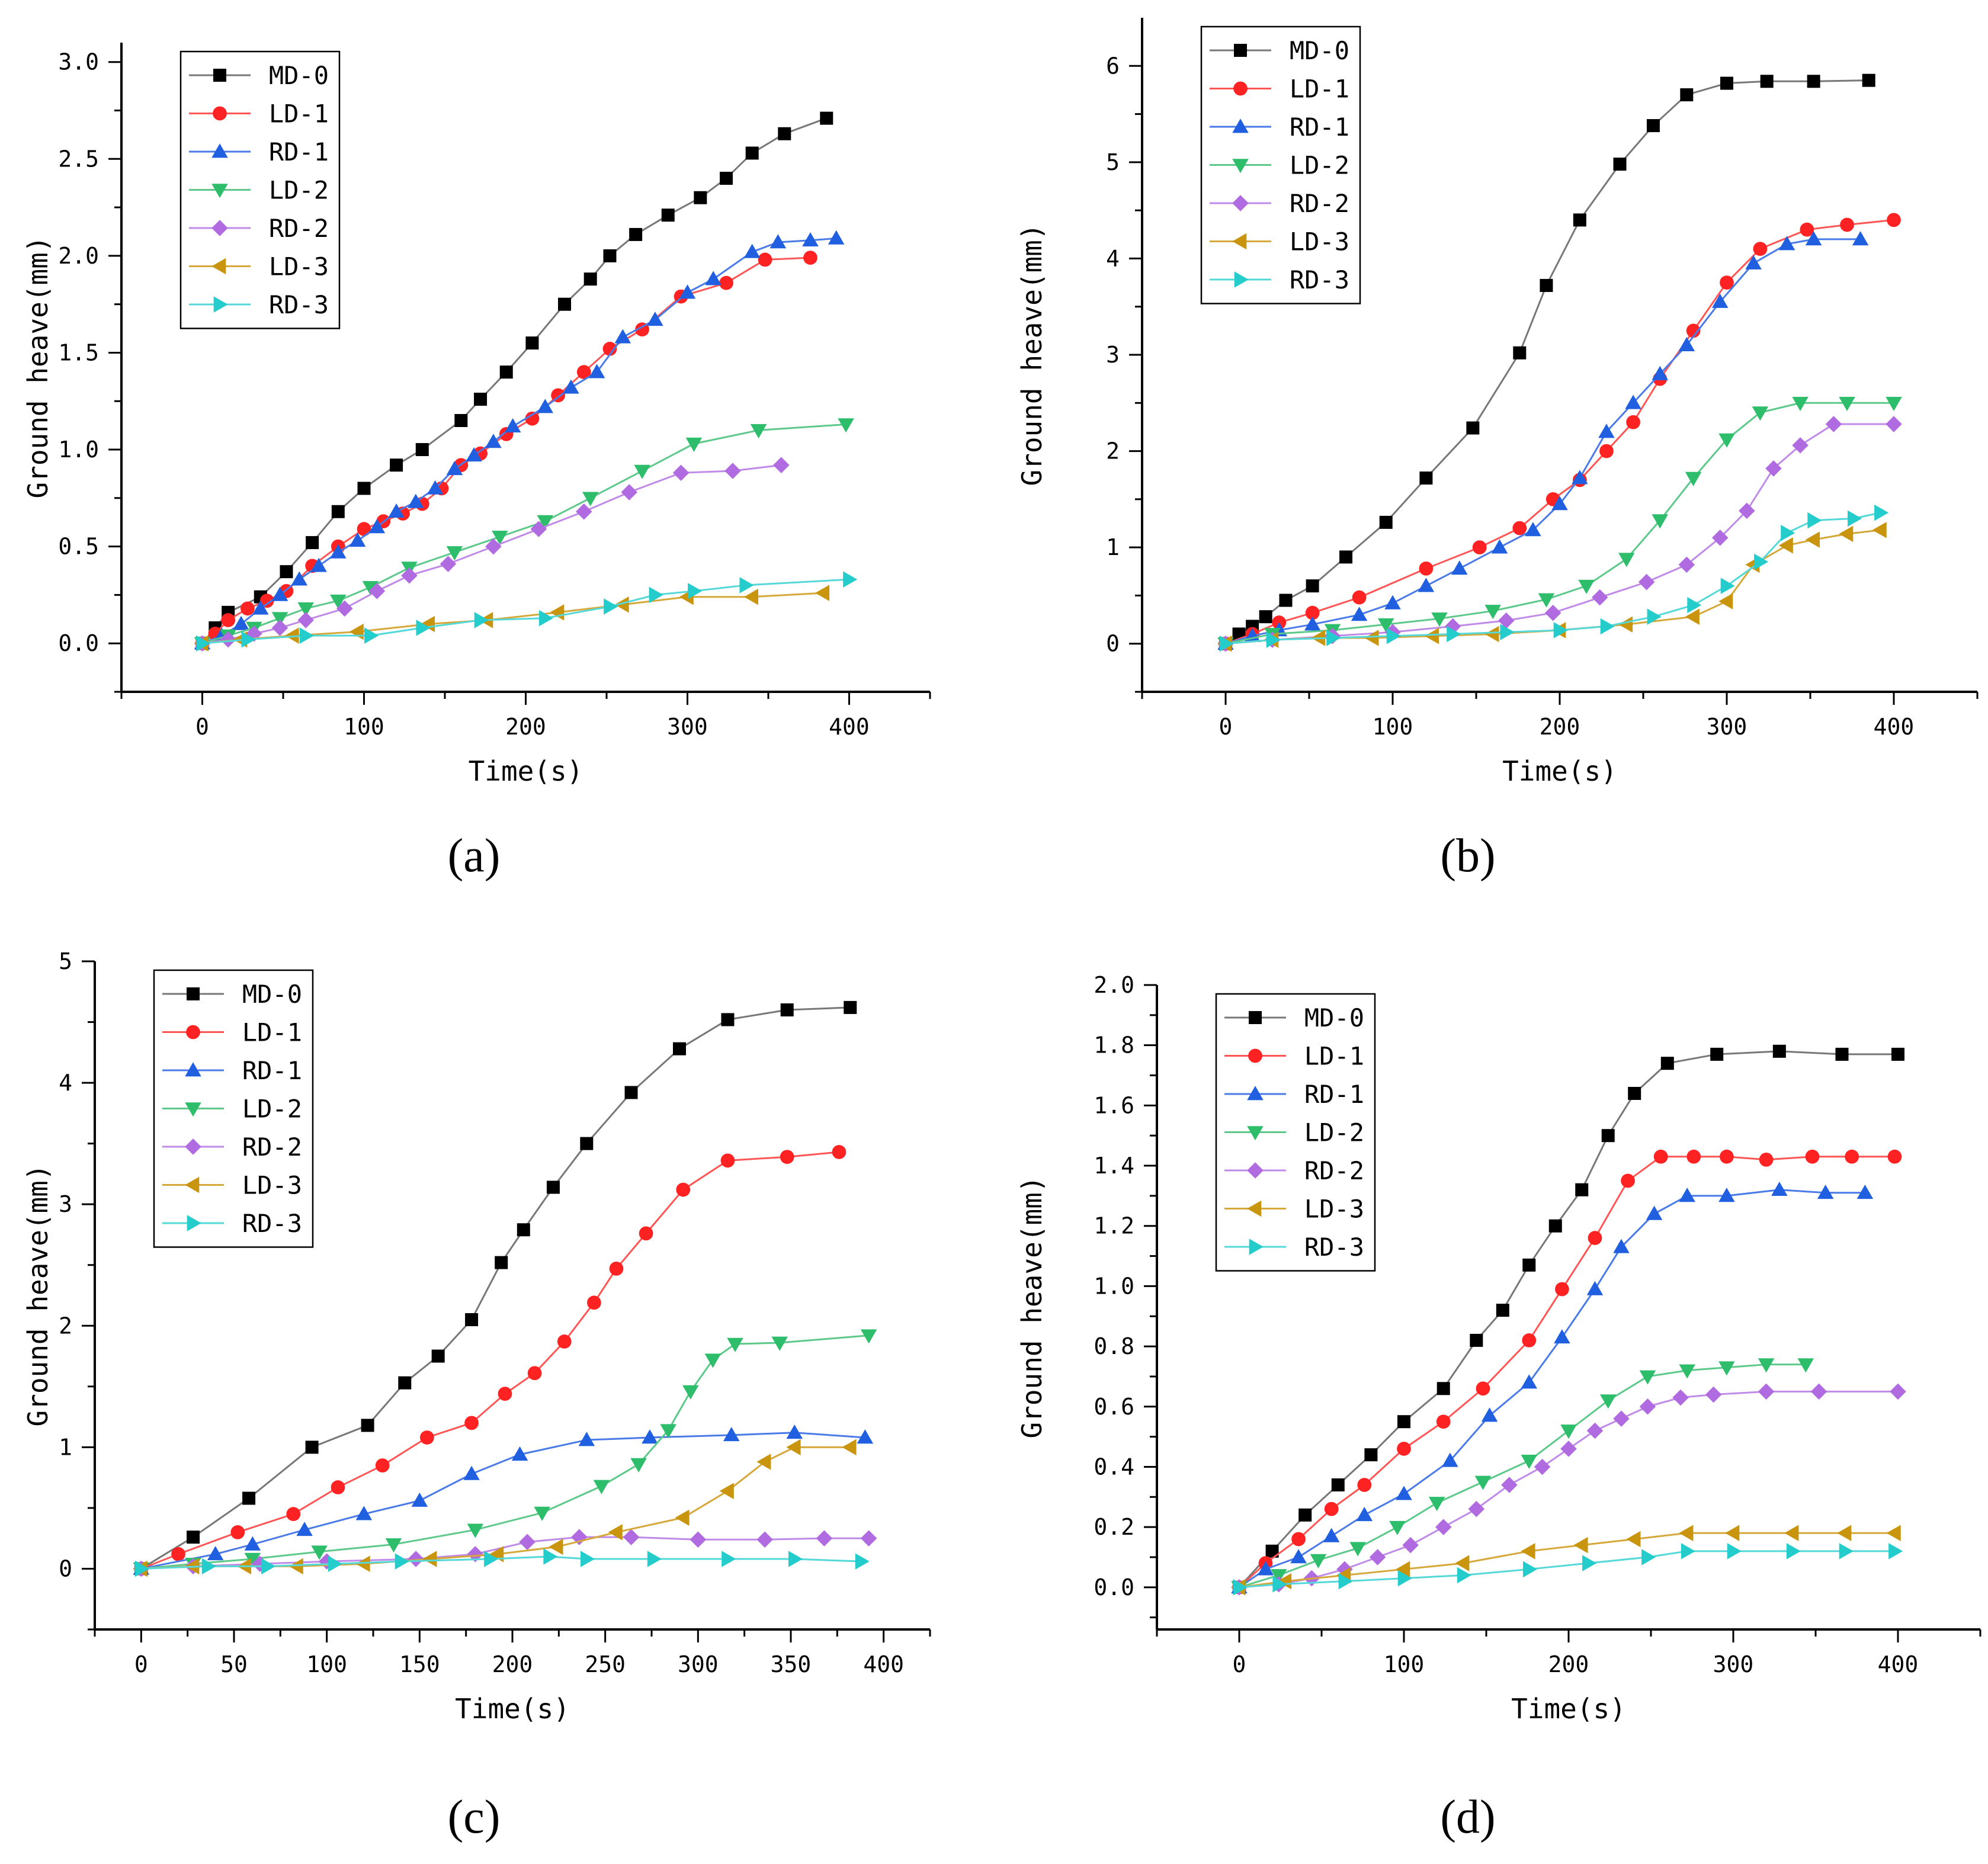 This screenshot has width=1988, height=1864. Describe the element at coordinates (1393, 727) in the screenshot. I see `x-tick-label: 100` at that location.